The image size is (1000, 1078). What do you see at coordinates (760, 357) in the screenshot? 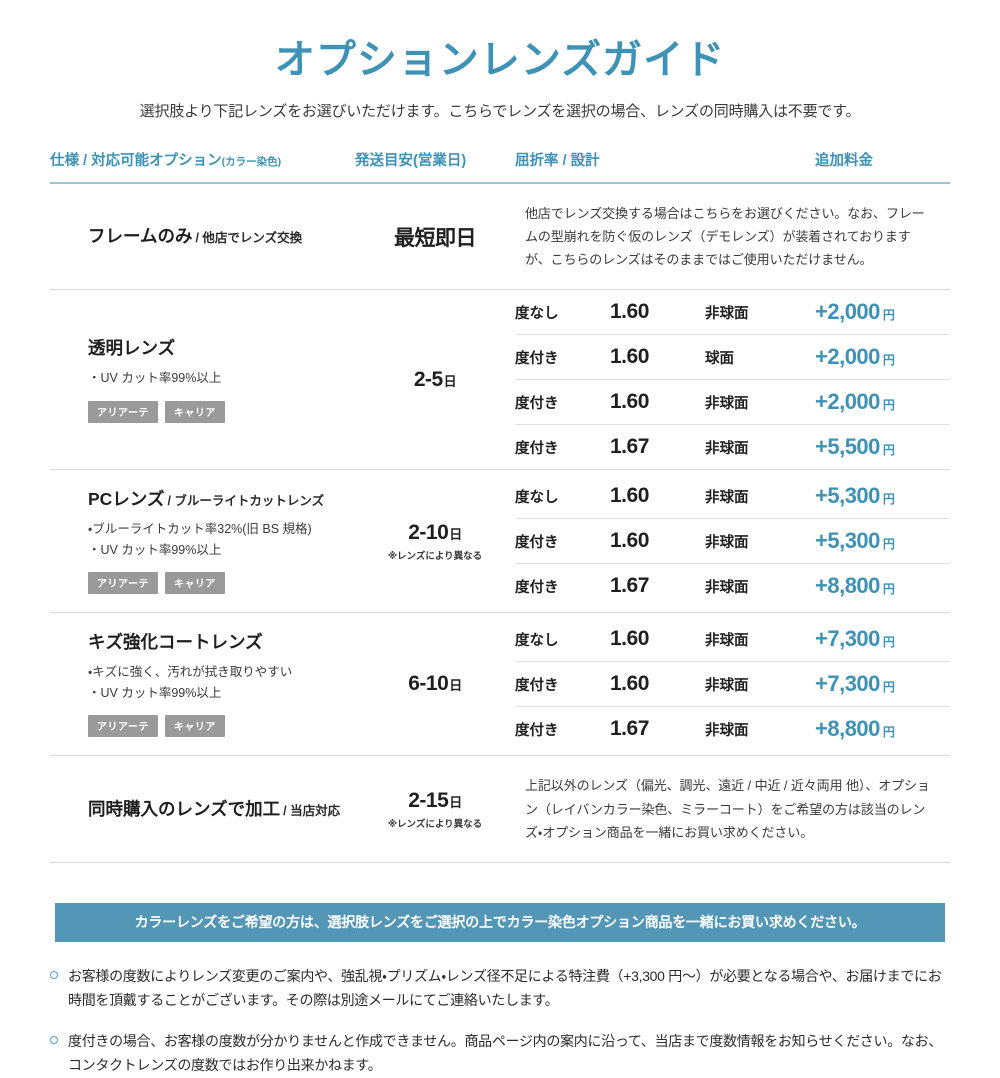
I see `lens-design: 球面` at bounding box center [760, 357].